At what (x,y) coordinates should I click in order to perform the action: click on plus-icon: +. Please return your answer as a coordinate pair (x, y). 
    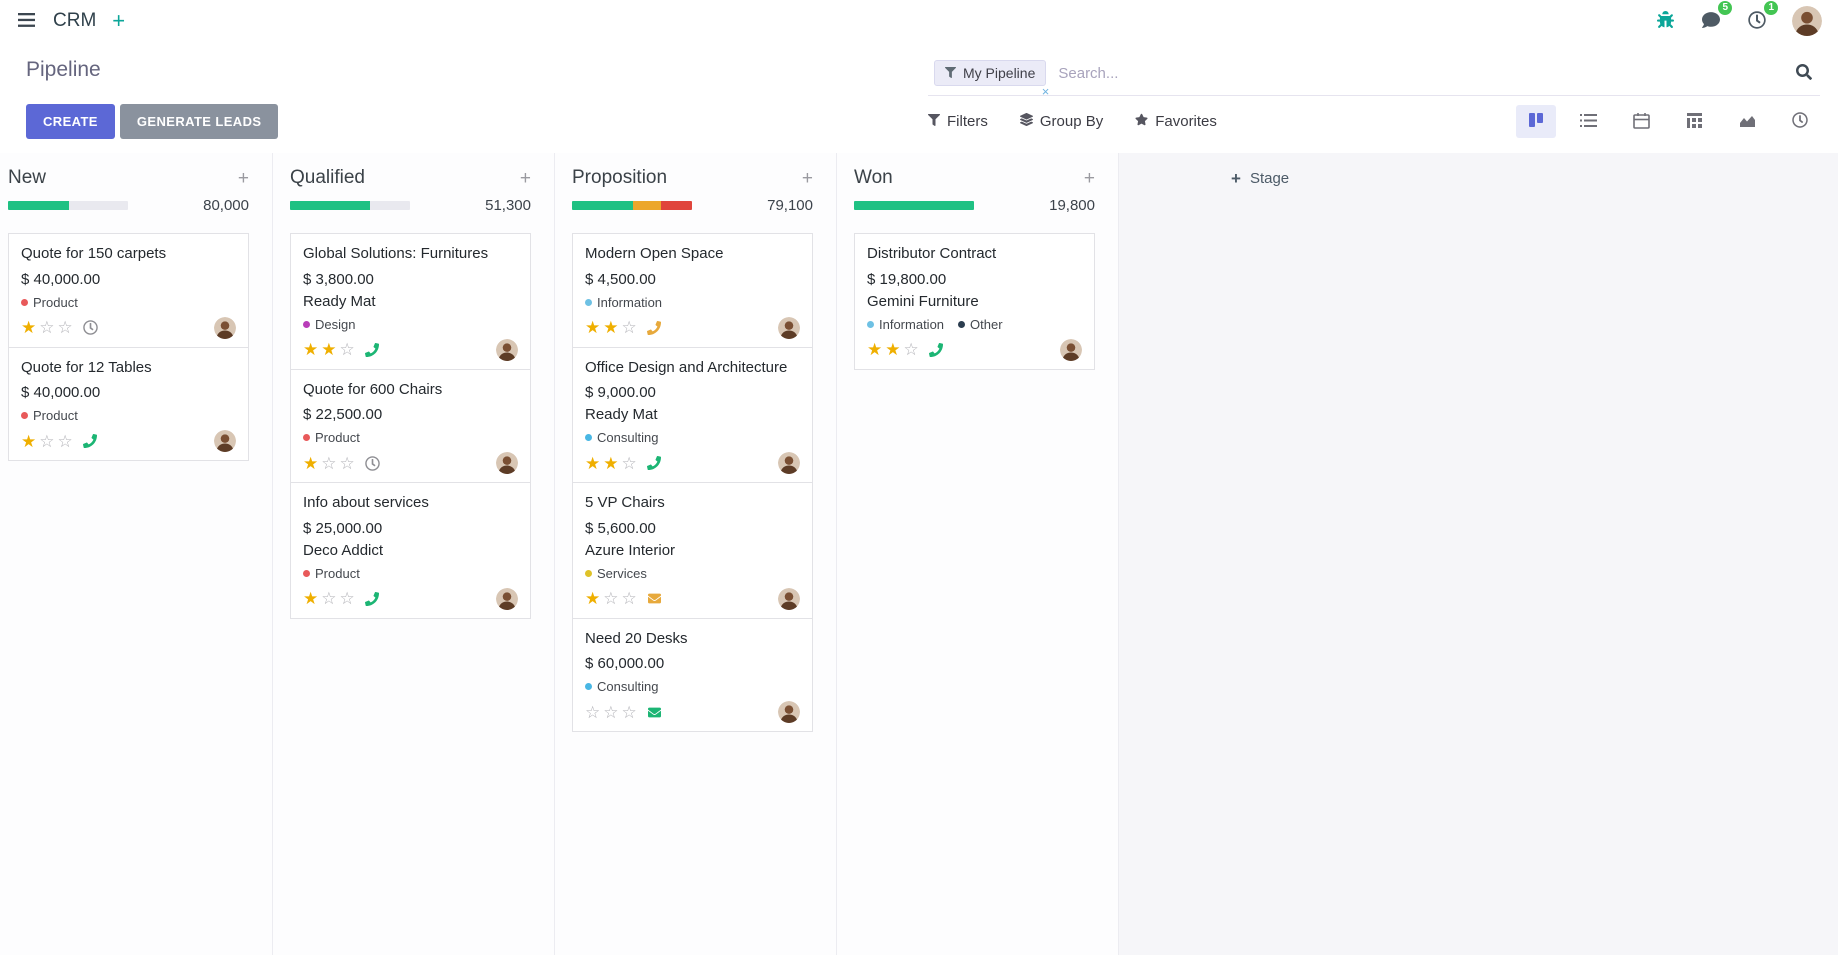
    Looking at the image, I should click on (807, 178).